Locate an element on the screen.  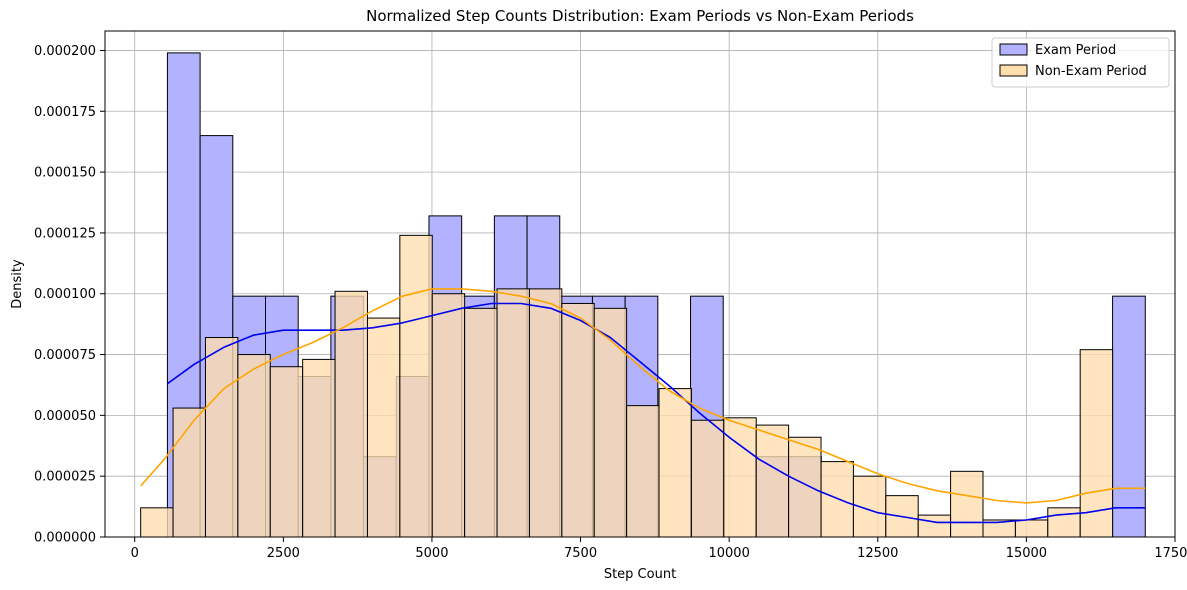
bar-exam-period is located at coordinates (1129, 416).